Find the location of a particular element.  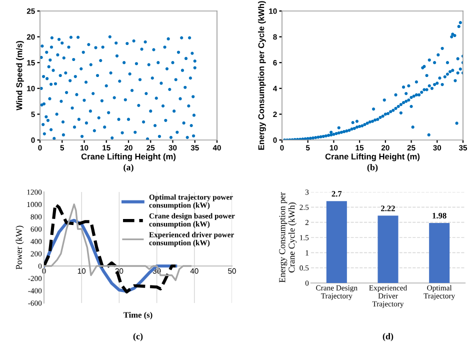

y-axis-title: Power (kW) is located at coordinates (20, 248).